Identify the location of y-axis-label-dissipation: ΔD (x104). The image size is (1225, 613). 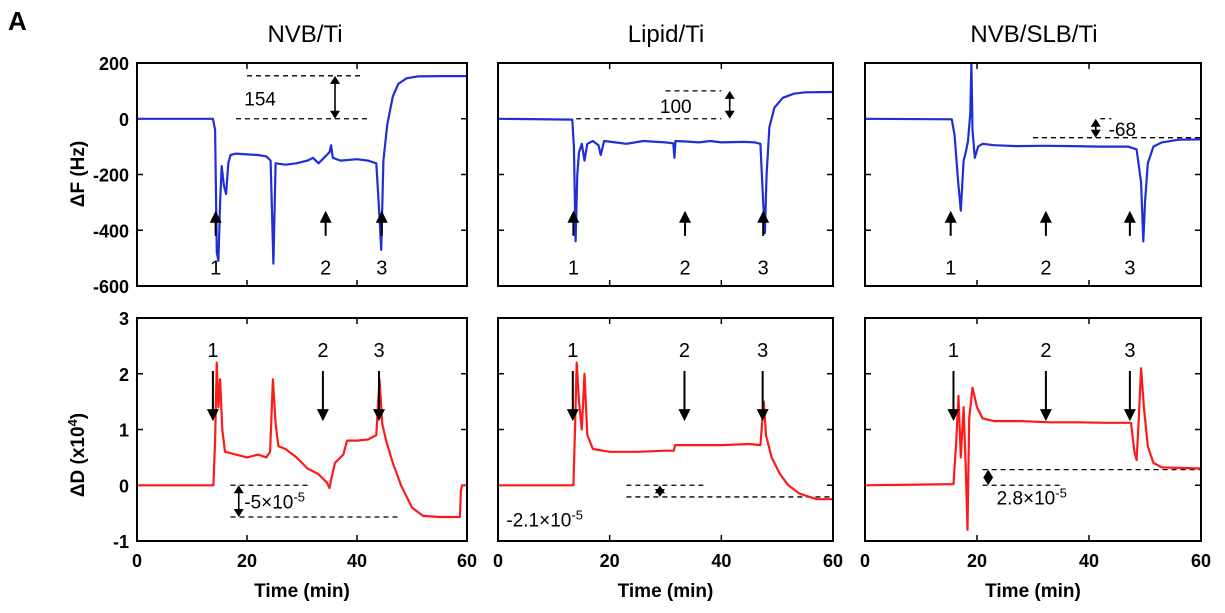
(77, 455).